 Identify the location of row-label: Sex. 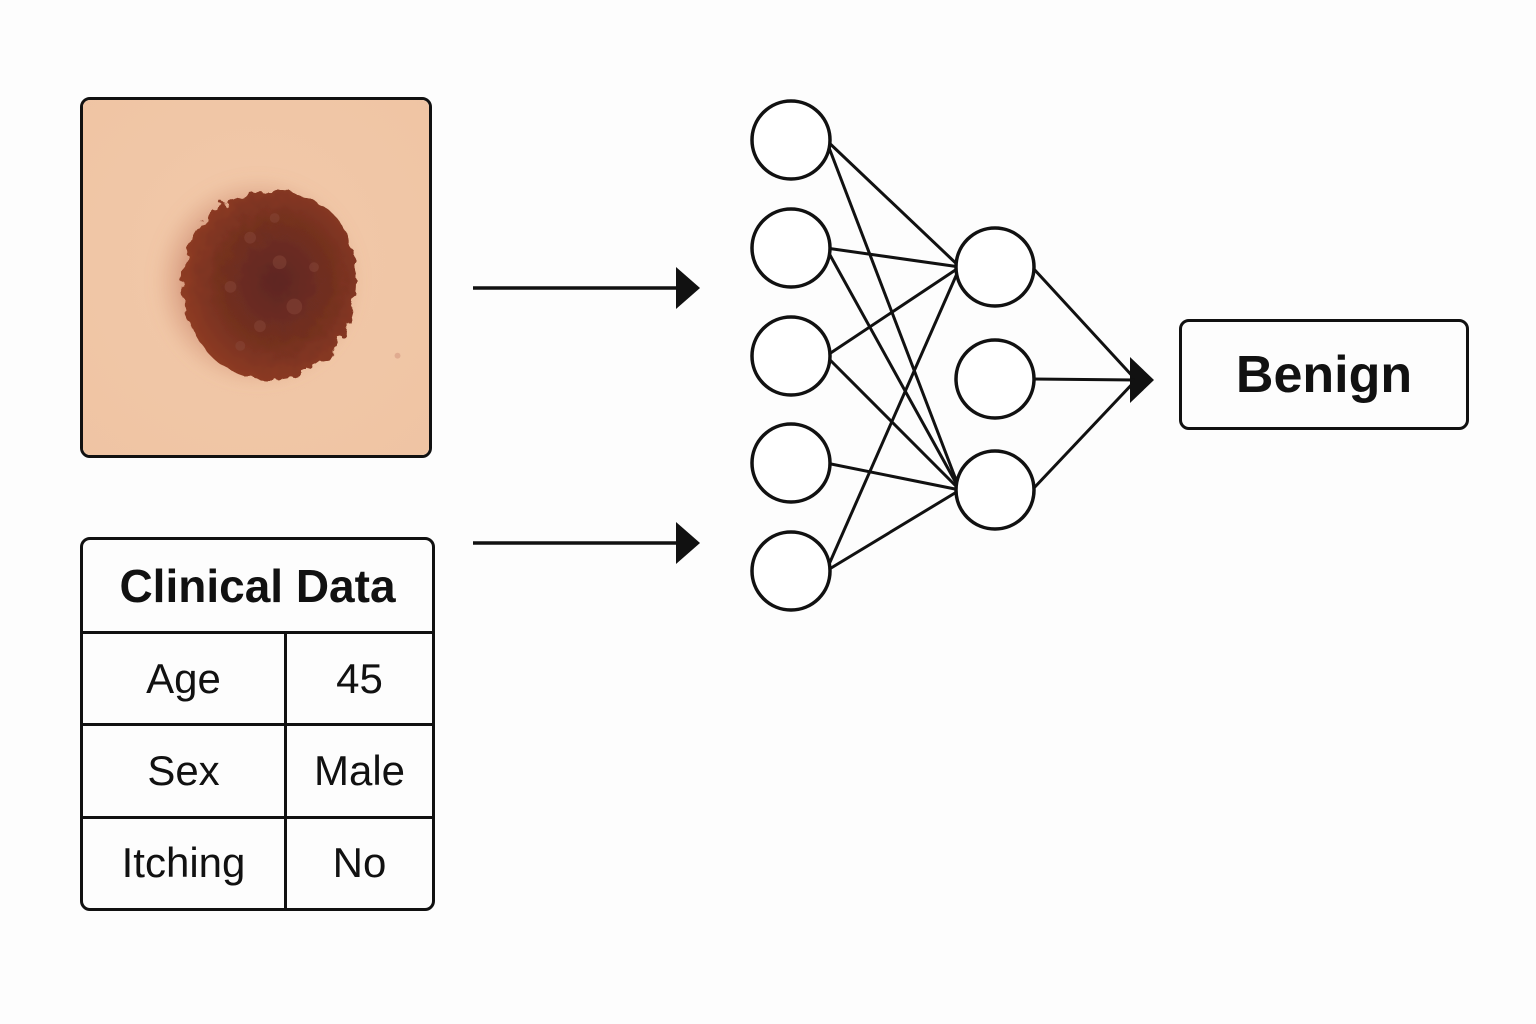
(185, 771).